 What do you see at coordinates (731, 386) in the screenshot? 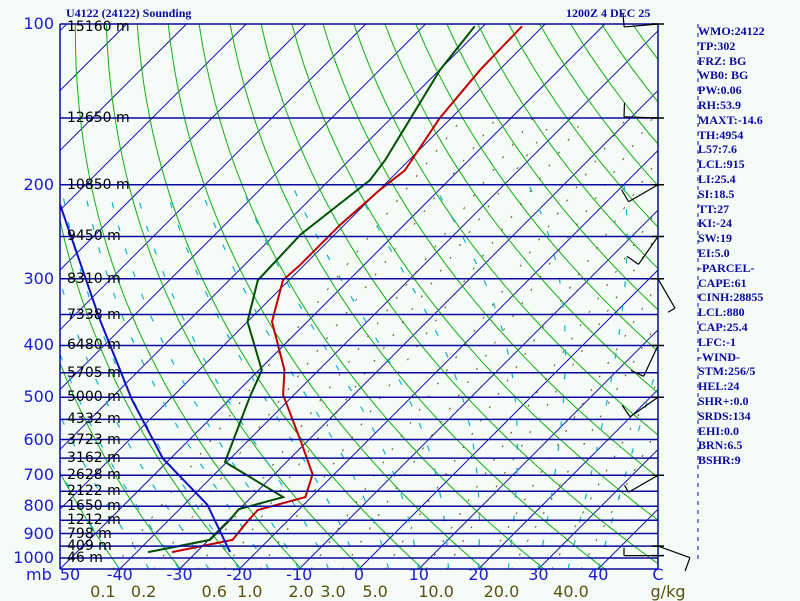
I see `stat-item: HEL:24` at bounding box center [731, 386].